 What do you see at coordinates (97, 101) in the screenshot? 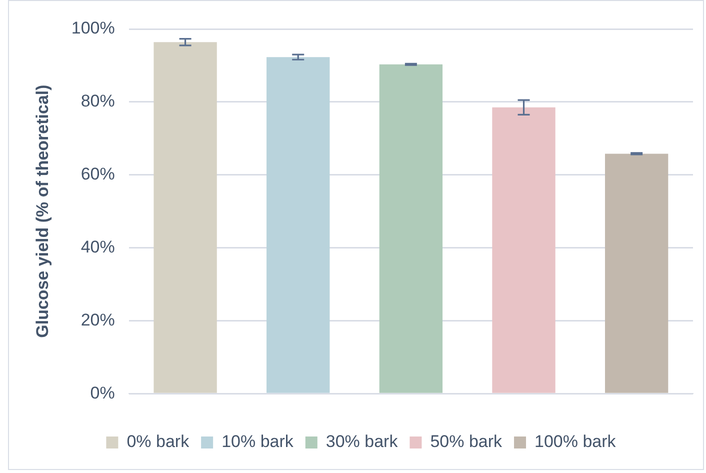
I see `y-tick-label: 80%` at bounding box center [97, 101].